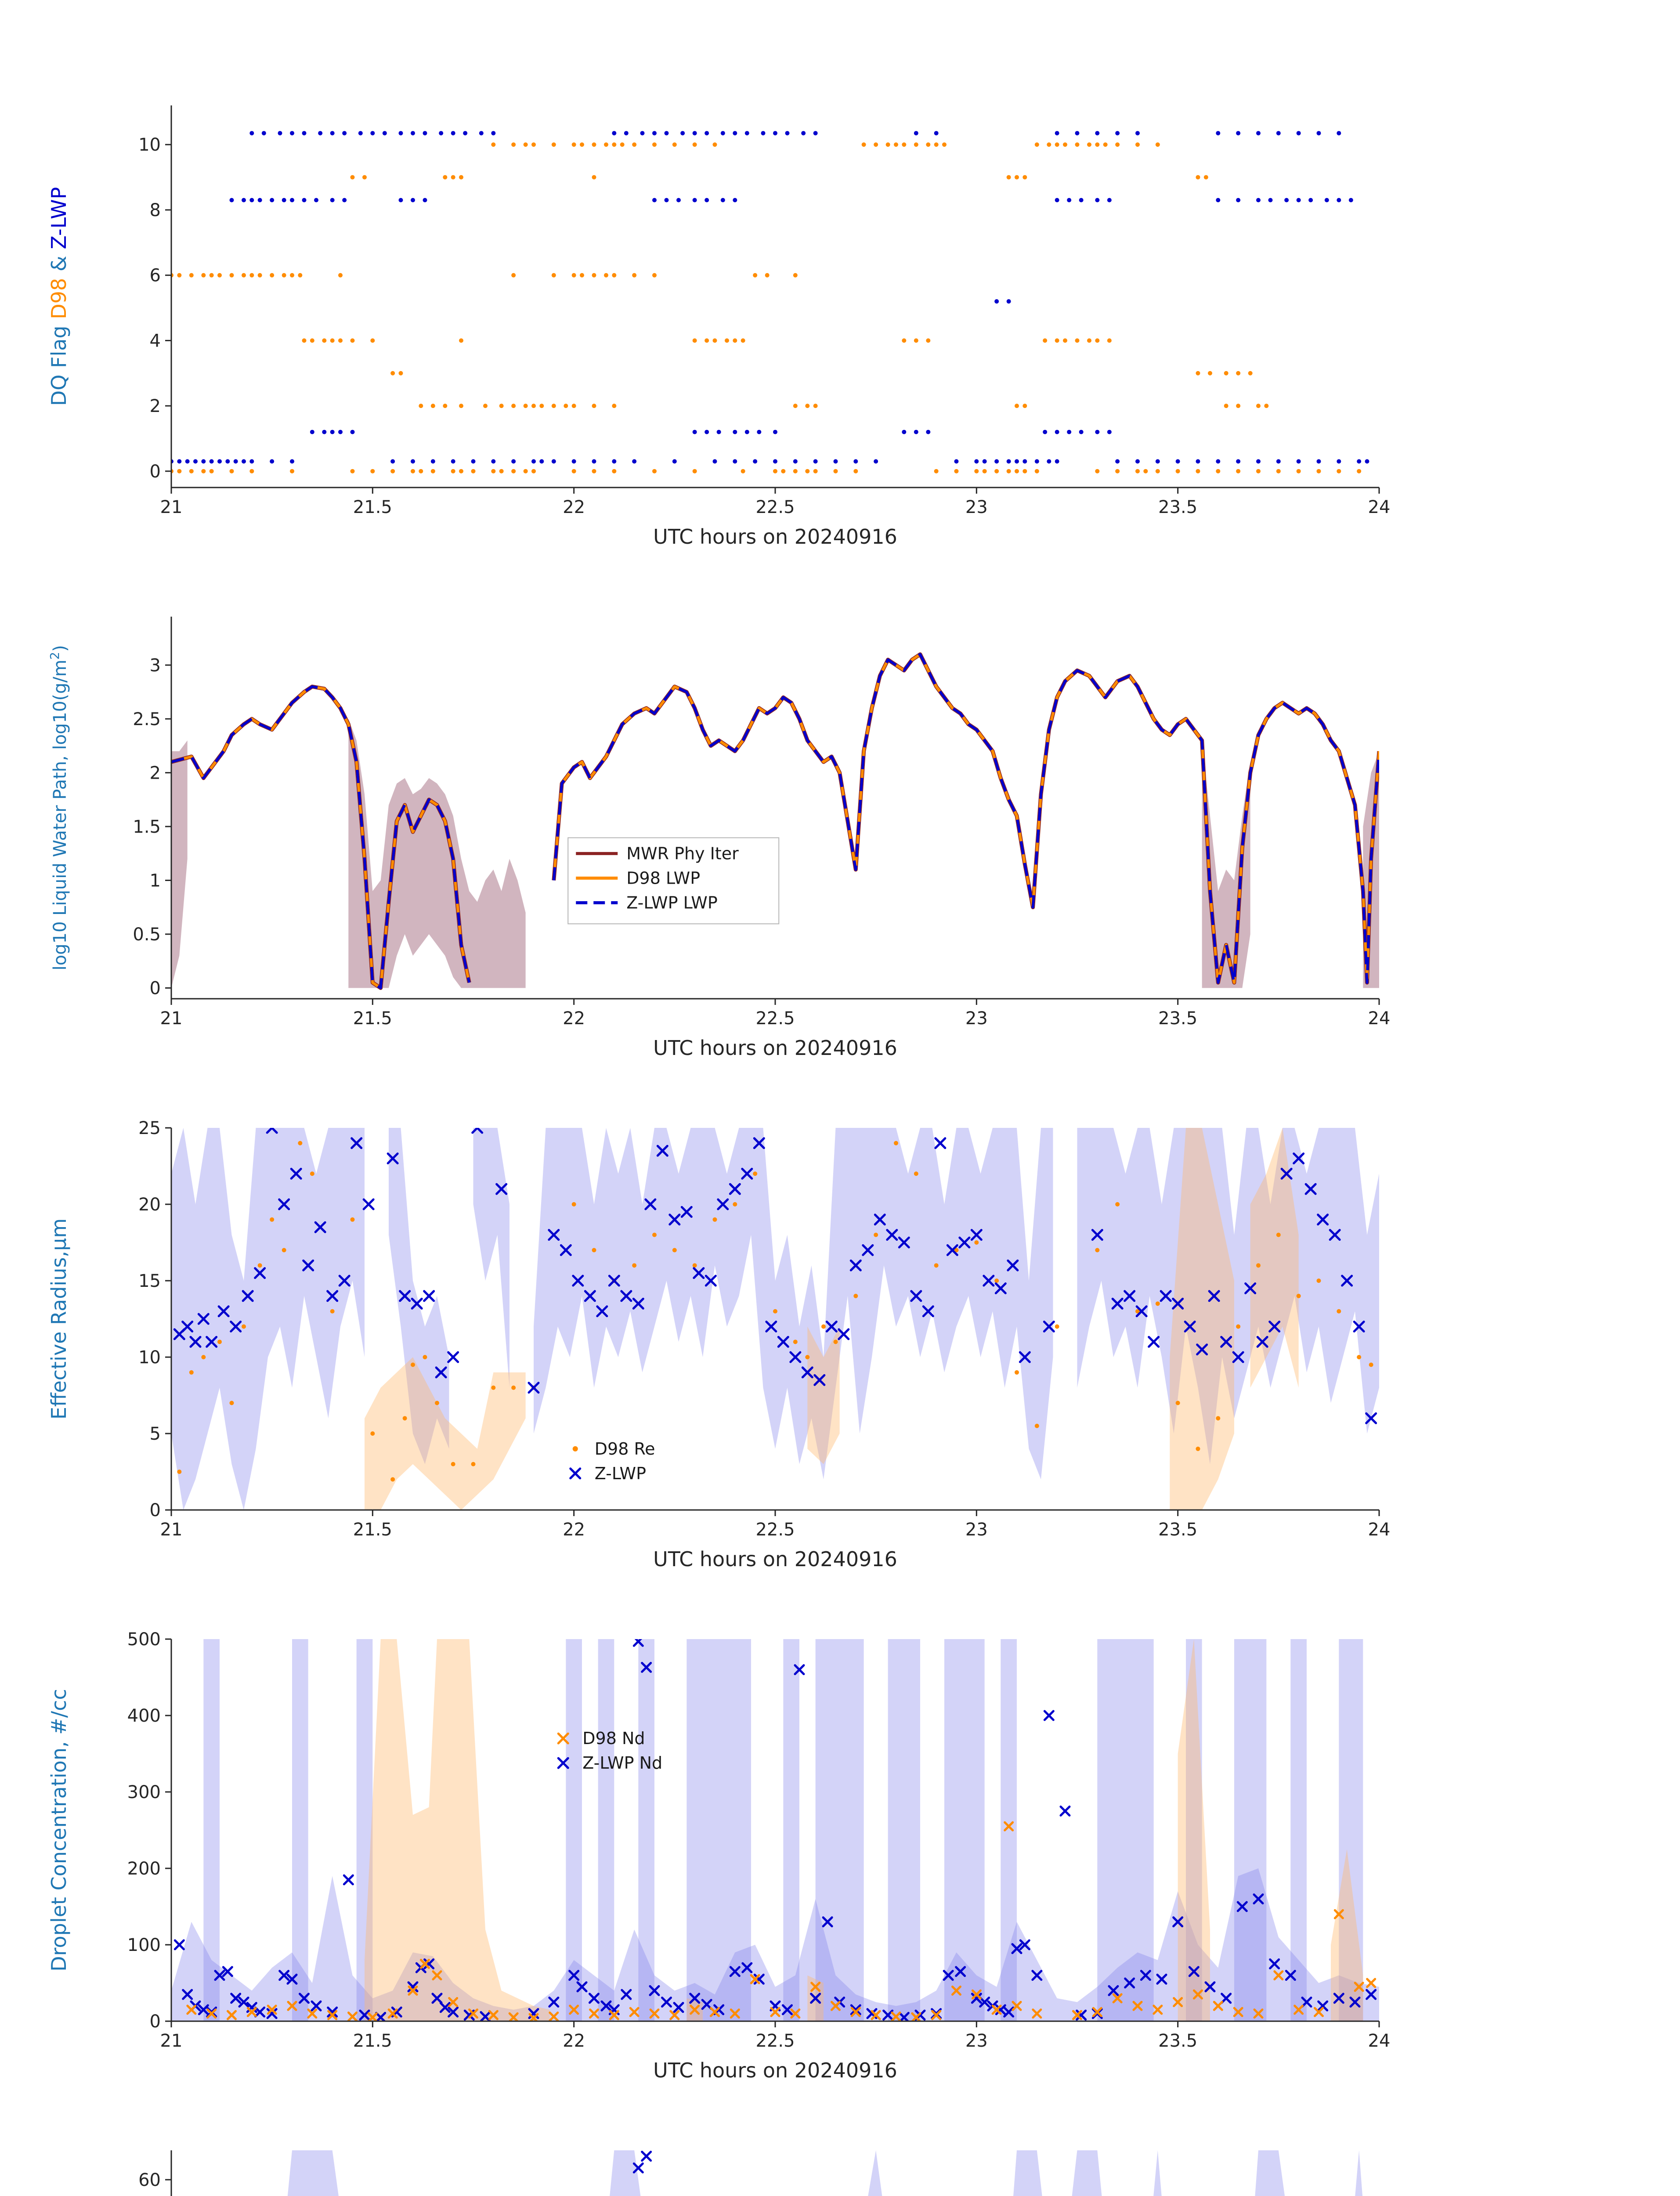  Describe the element at coordinates (149, 1205) in the screenshot. I see `svg-text: 20` at that location.